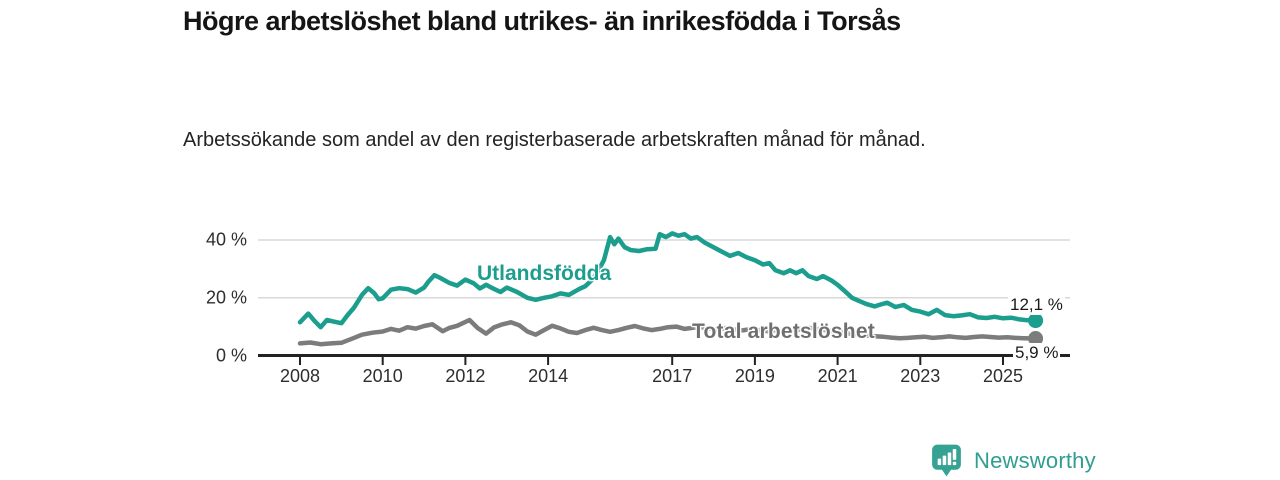 The height and width of the screenshot is (480, 1280). Describe the element at coordinates (382, 376) in the screenshot. I see `x-tick-label: 2010` at that location.